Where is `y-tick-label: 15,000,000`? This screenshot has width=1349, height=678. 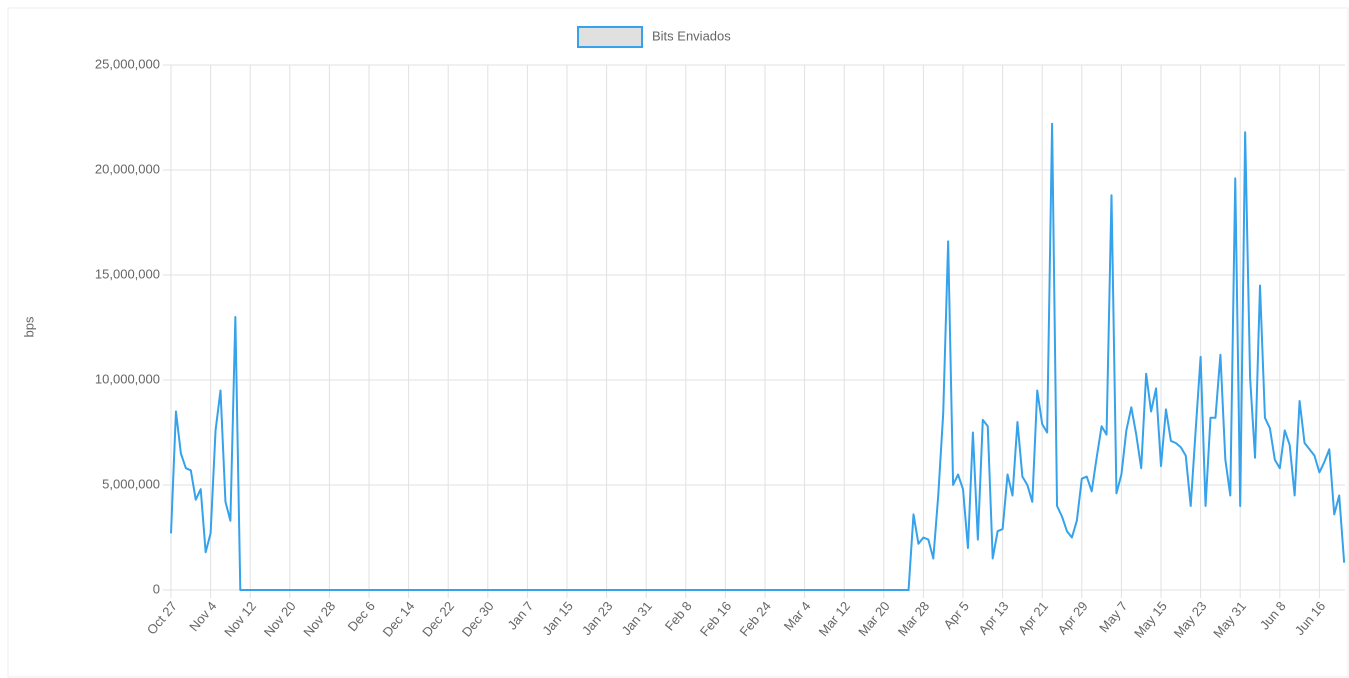
y-tick-label: 15,000,000 is located at coordinates (127, 273).